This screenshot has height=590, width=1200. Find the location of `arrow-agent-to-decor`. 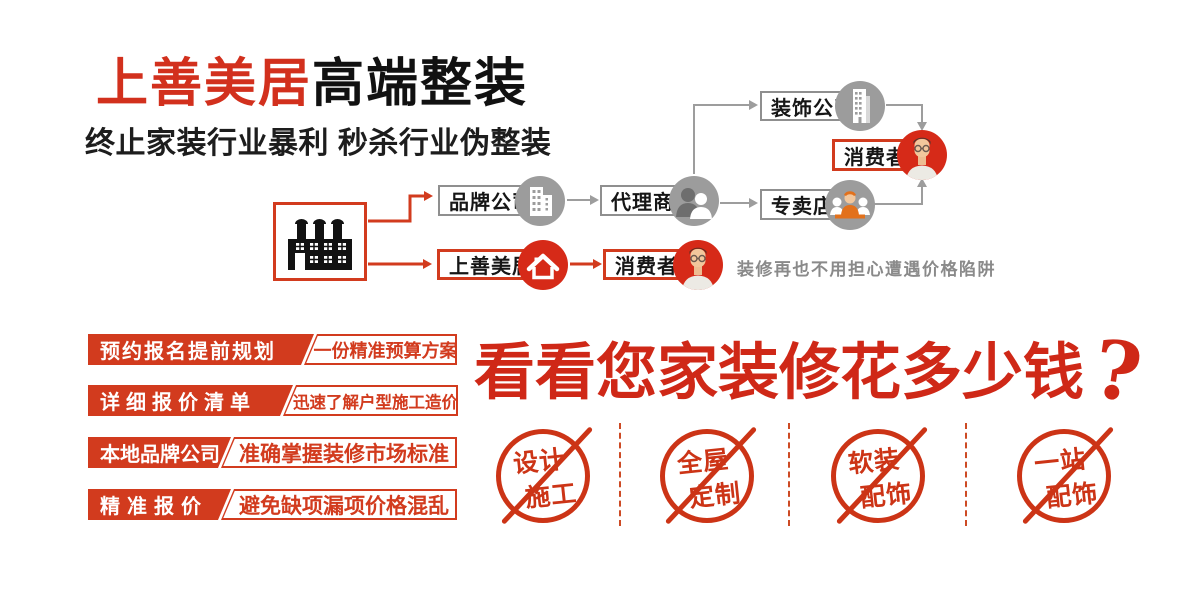

arrow-agent-to-decor is located at coordinates (721, 139).